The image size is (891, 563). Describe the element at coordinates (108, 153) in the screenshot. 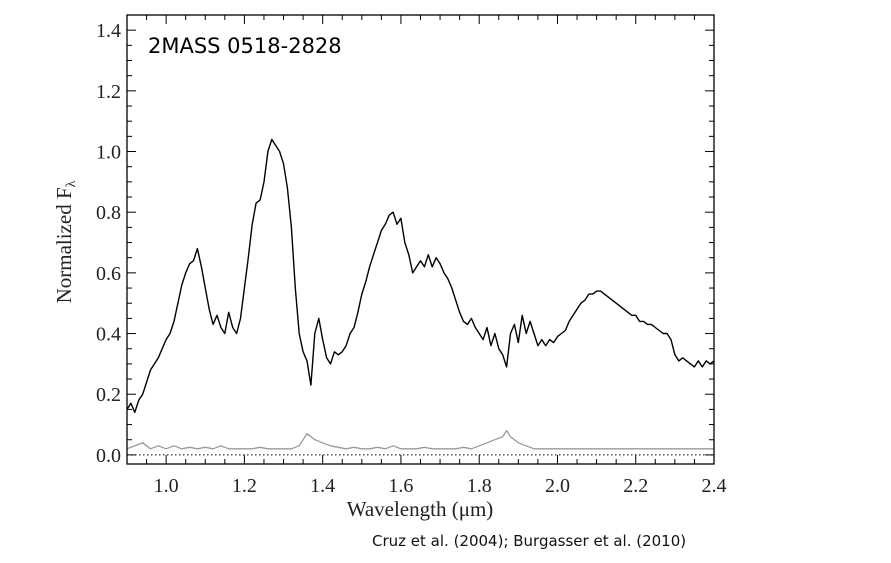

I see `y-tick-label: 1.0` at that location.